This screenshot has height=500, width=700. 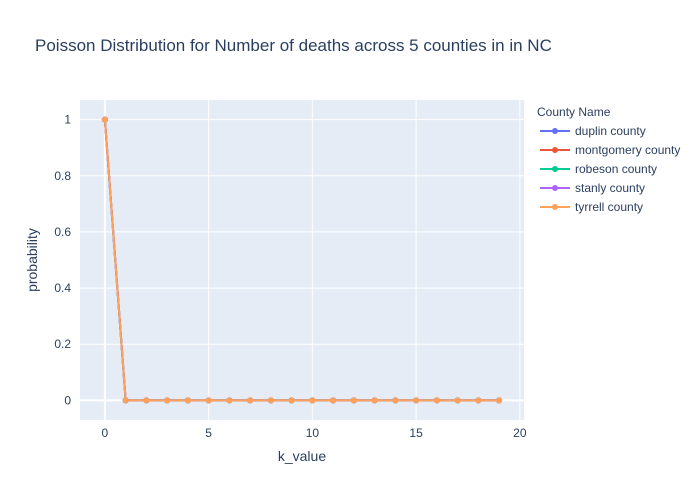 What do you see at coordinates (32, 260) in the screenshot?
I see `y-axis-title: probability` at bounding box center [32, 260].